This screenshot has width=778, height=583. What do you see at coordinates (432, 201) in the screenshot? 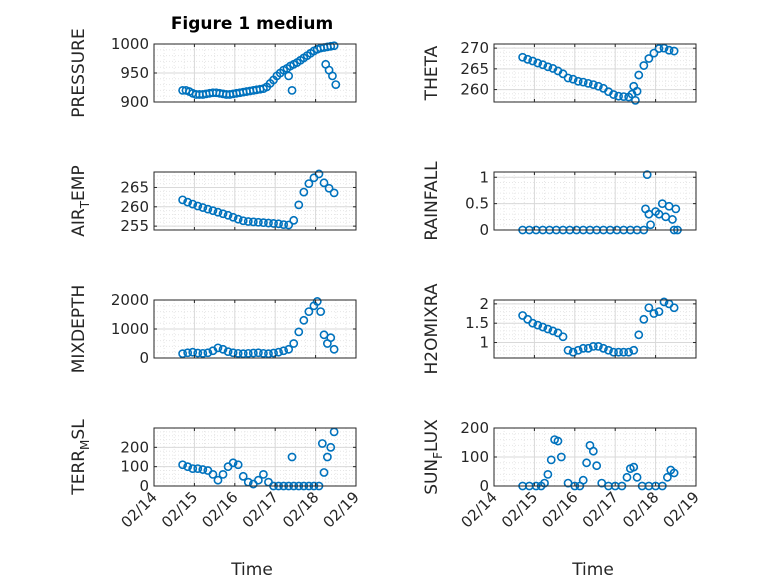
I see `y-axis-label: RAINFALL` at bounding box center [432, 201].